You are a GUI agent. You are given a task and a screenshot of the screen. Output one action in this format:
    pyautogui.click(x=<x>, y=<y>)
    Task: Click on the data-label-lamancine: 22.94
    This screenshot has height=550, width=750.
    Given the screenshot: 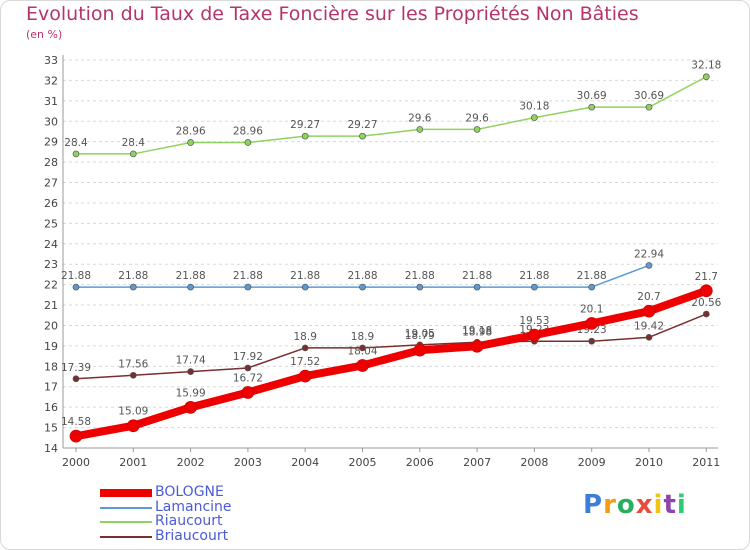 What is the action you would take?
    pyautogui.click(x=649, y=254)
    